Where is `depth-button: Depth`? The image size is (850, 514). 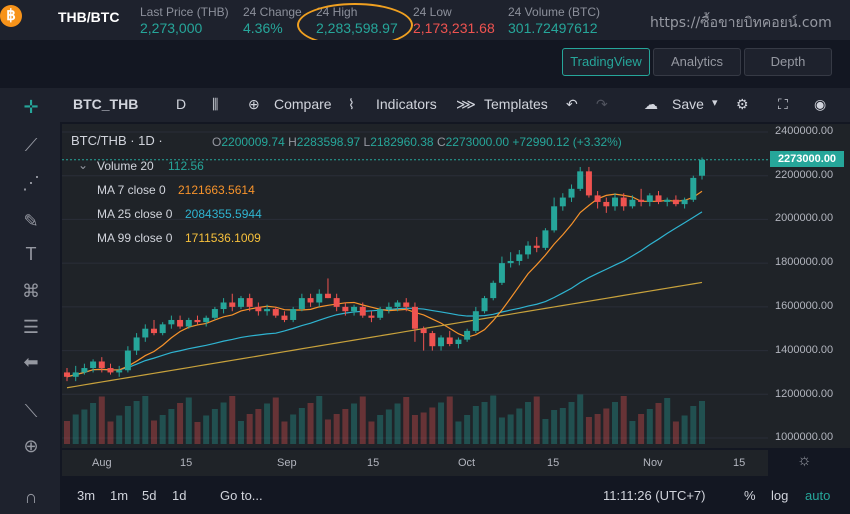
depth-button: Depth is located at coordinates (788, 62).